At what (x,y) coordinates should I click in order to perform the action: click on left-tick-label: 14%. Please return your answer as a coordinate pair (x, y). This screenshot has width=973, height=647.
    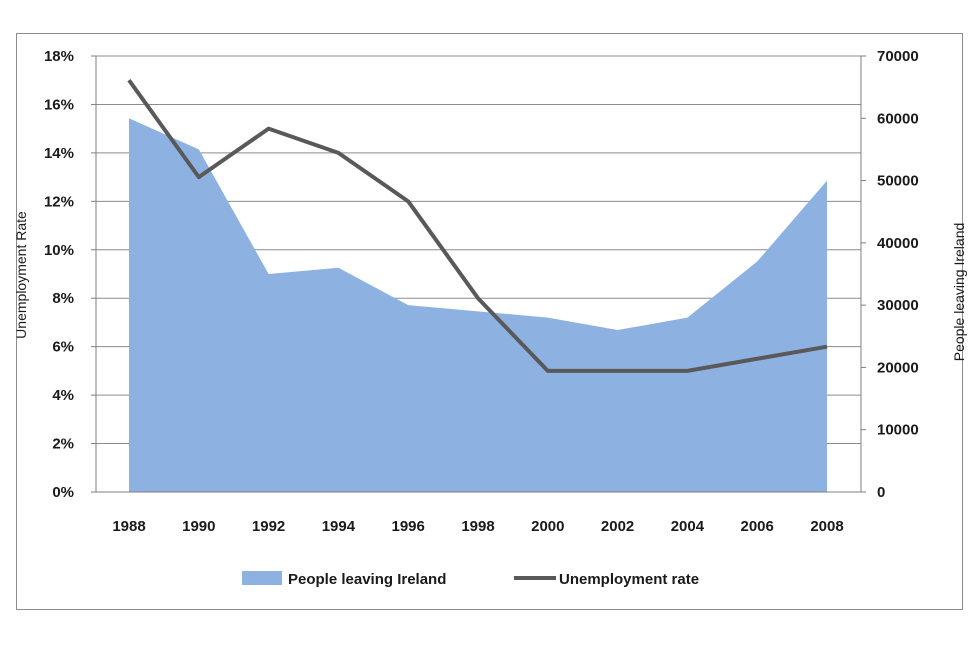
    Looking at the image, I should click on (59, 153).